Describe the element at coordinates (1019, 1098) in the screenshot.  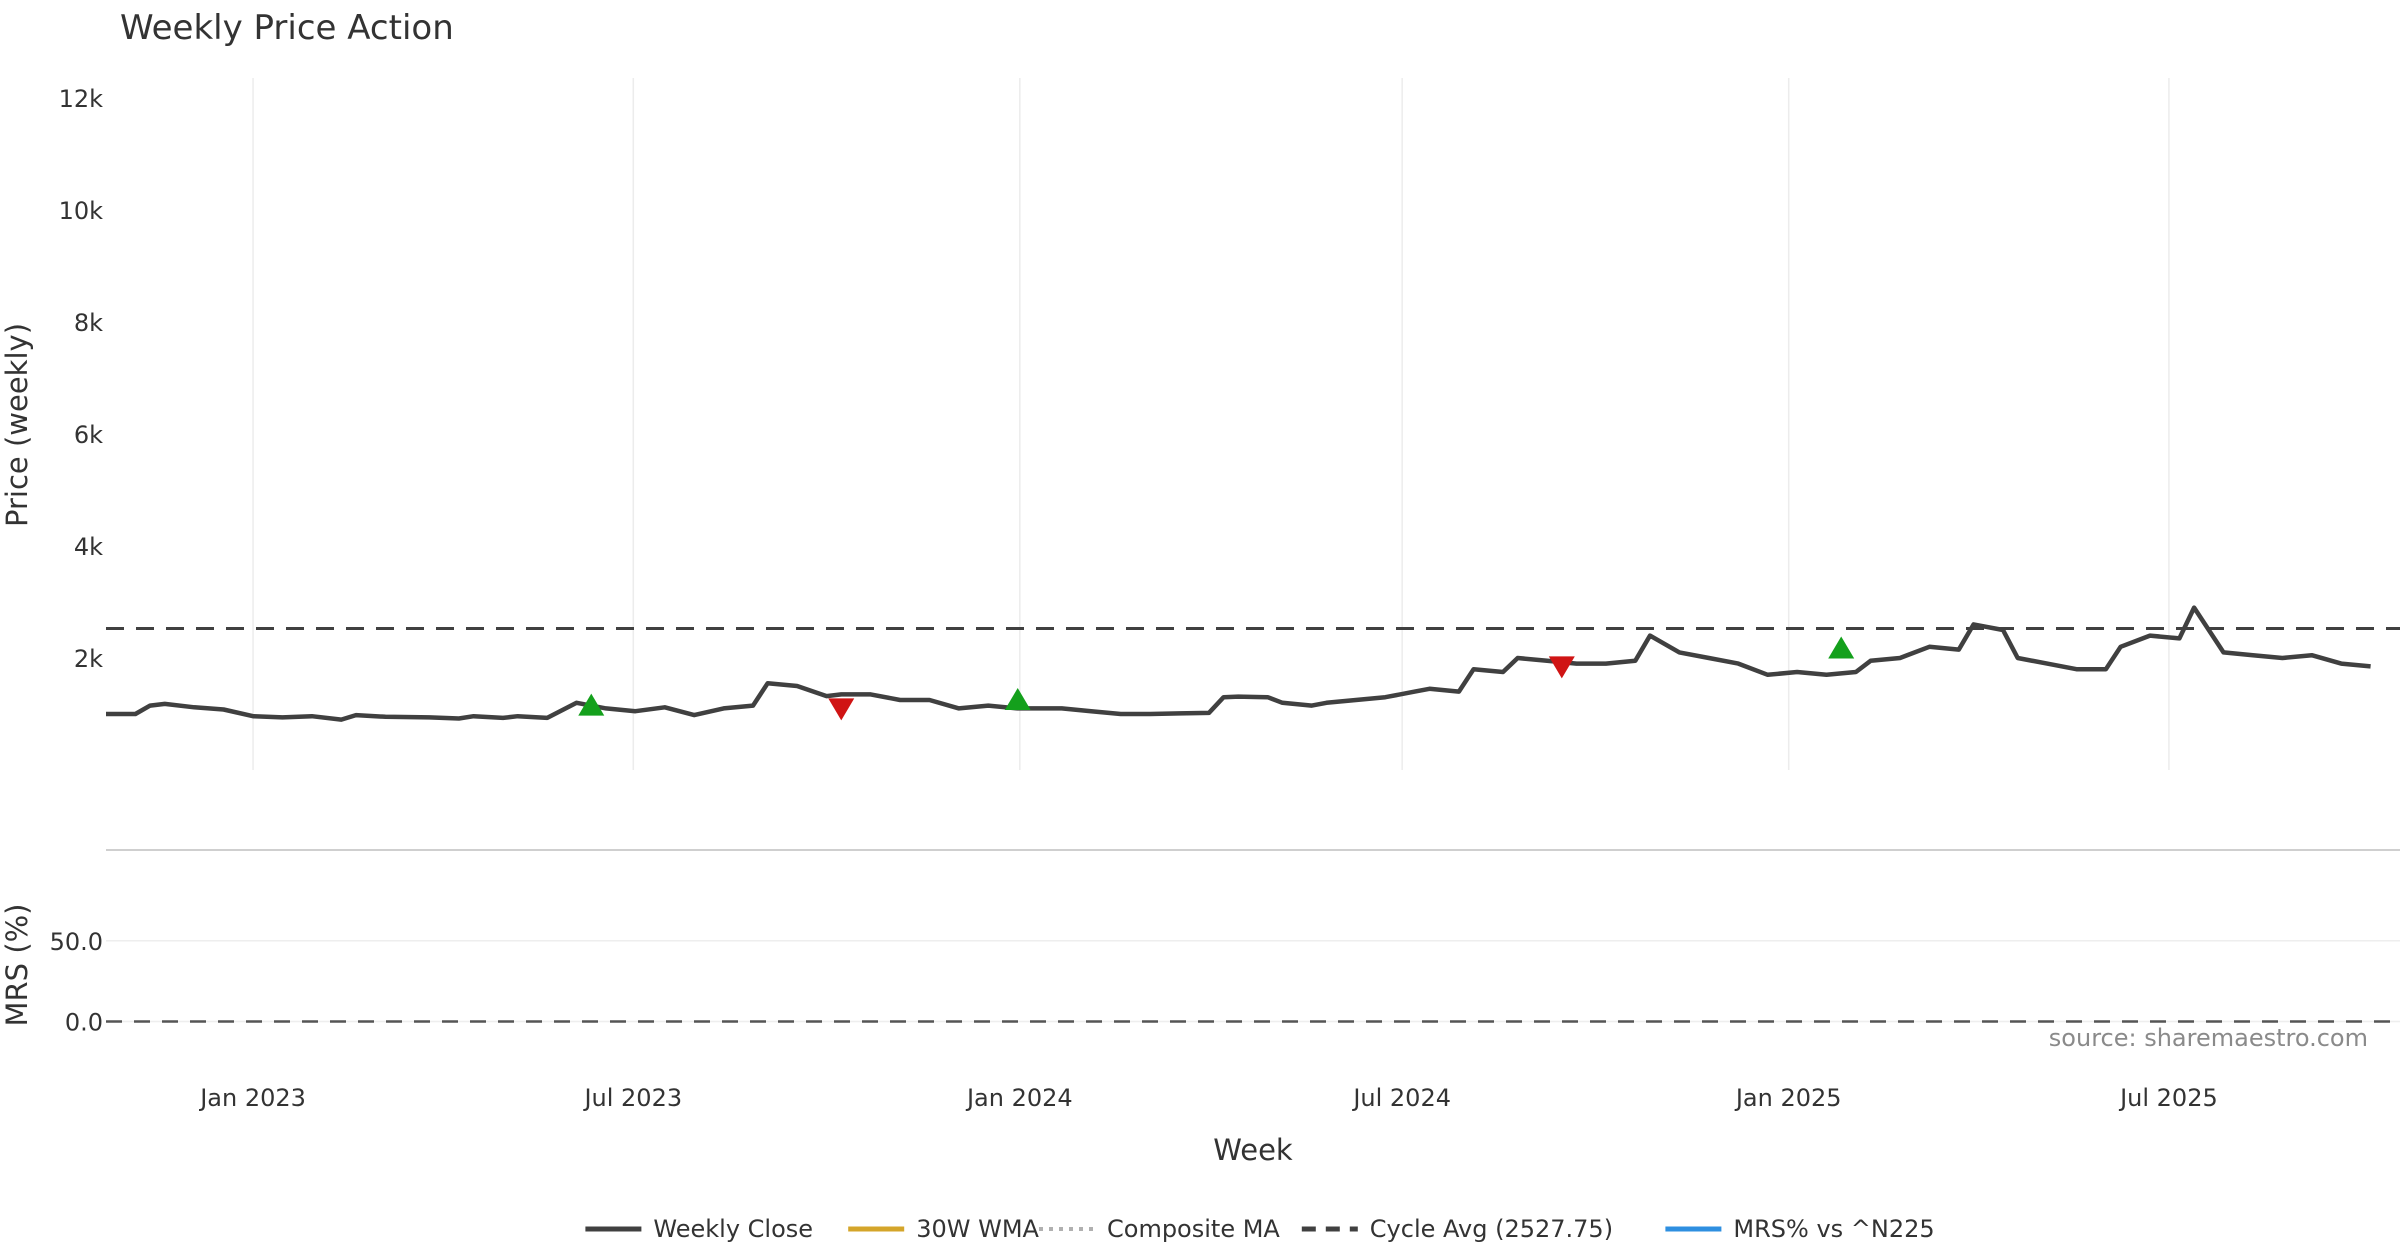
I see `x-tick-label-2: Jan 2024` at that location.